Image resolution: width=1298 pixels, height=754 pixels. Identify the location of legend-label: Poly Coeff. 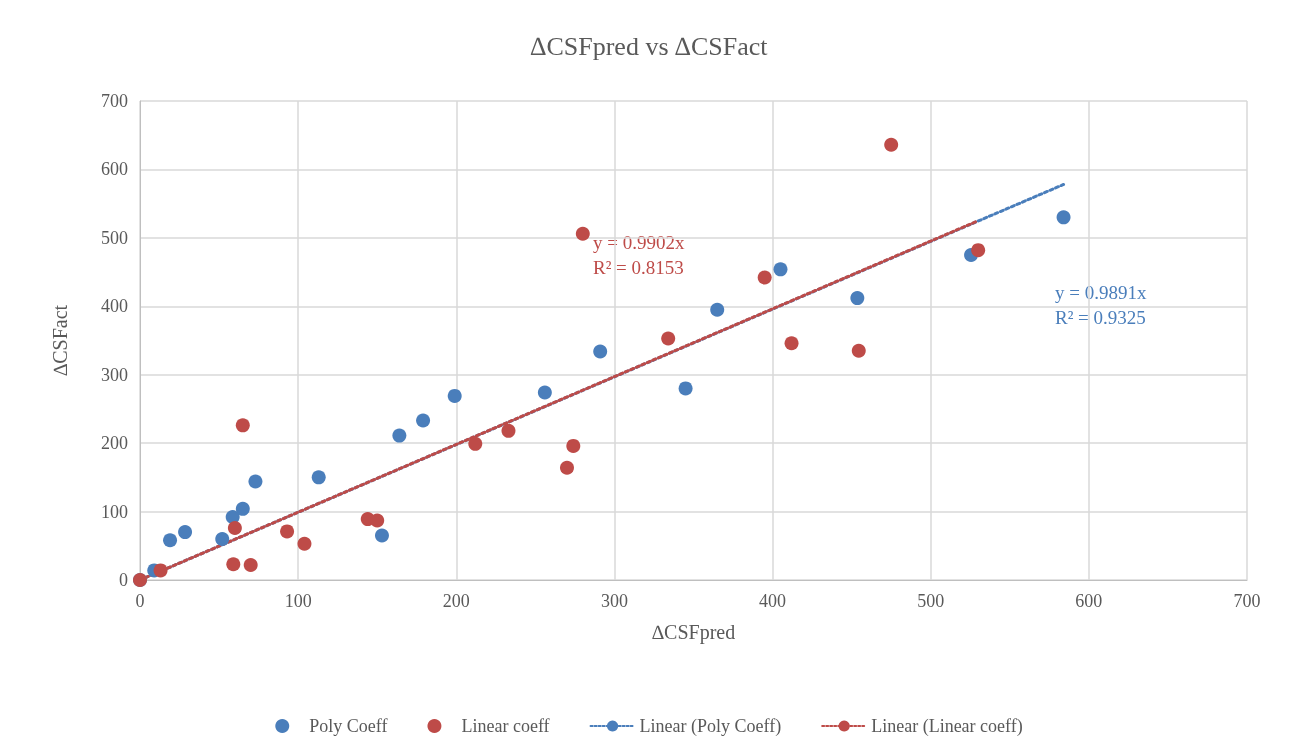
(348, 726).